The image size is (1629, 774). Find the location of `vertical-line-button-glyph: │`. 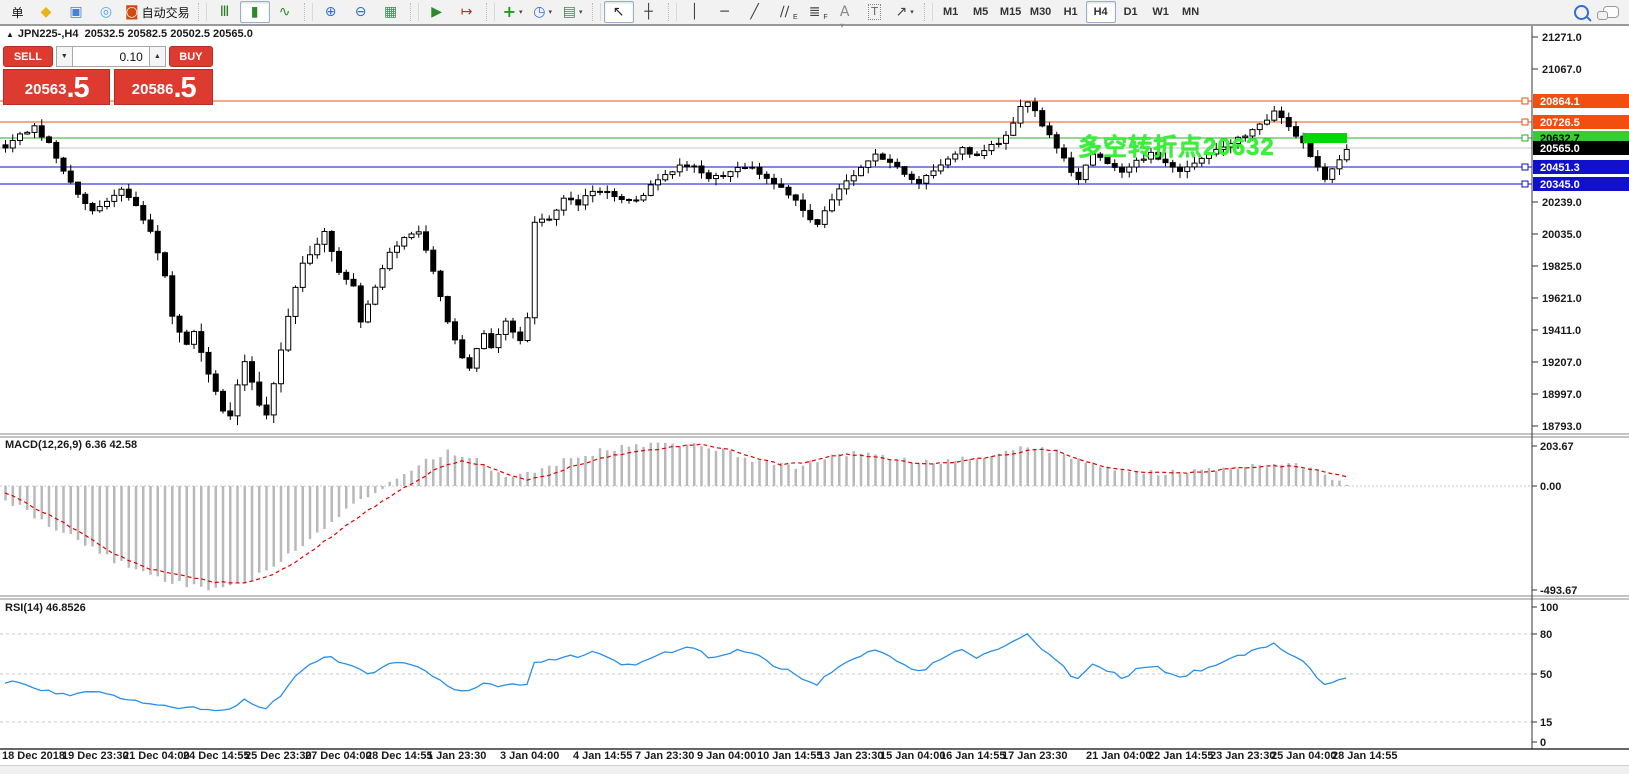

vertical-line-button-glyph: │ is located at coordinates (694, 12).